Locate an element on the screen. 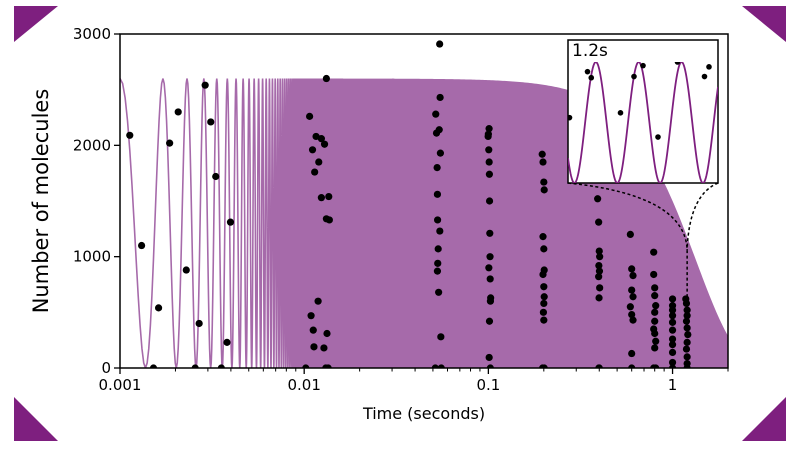 This screenshot has width=800, height=451. y-axis-label: Number of molecules is located at coordinates (41, 201).